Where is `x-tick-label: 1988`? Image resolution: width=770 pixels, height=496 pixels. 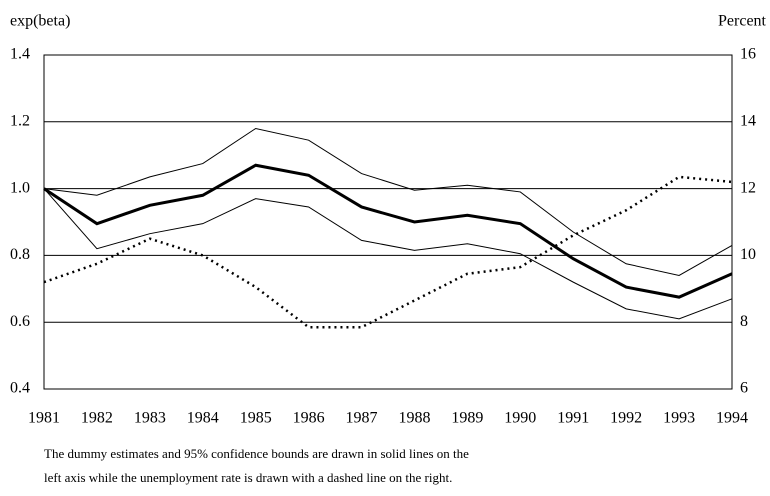
x-tick-label: 1988 is located at coordinates (414, 418).